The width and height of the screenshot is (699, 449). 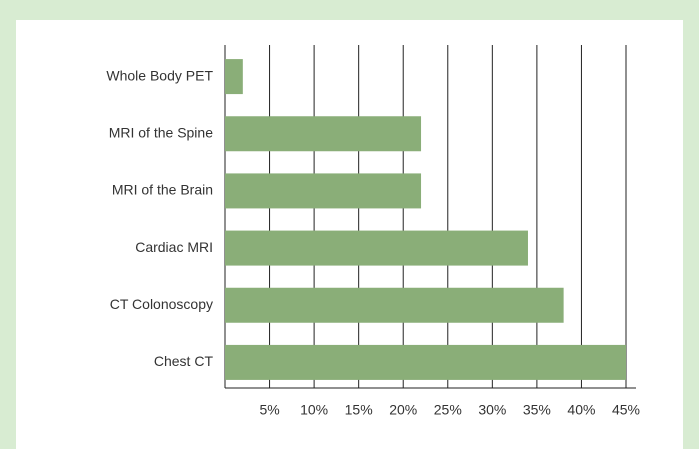 What do you see at coordinates (537, 410) in the screenshot?
I see `x-tick-label: 35%` at bounding box center [537, 410].